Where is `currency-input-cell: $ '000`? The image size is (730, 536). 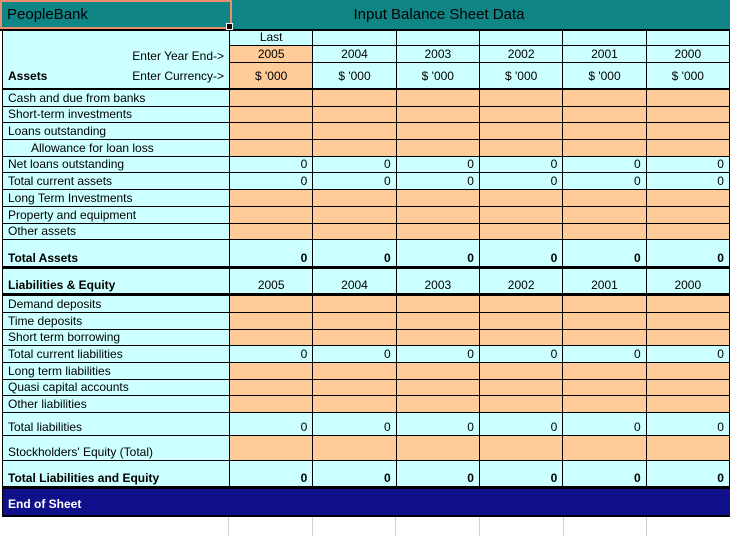
currency-input-cell: $ '000 is located at coordinates (272, 75).